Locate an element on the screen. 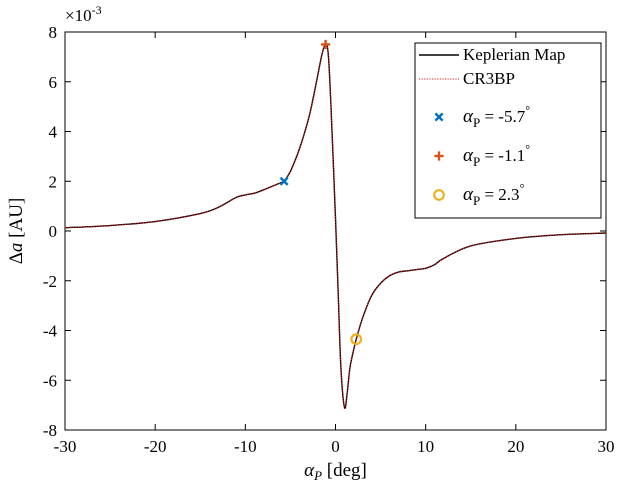 The image size is (618, 488). y-tick-label: -4 is located at coordinates (50, 331).